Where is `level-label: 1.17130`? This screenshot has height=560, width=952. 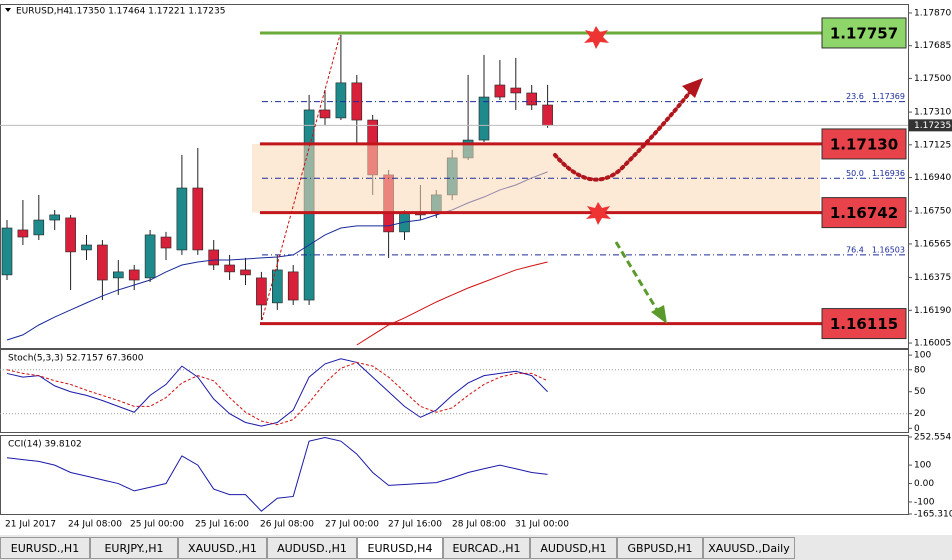 level-label: 1.17130 is located at coordinates (864, 144).